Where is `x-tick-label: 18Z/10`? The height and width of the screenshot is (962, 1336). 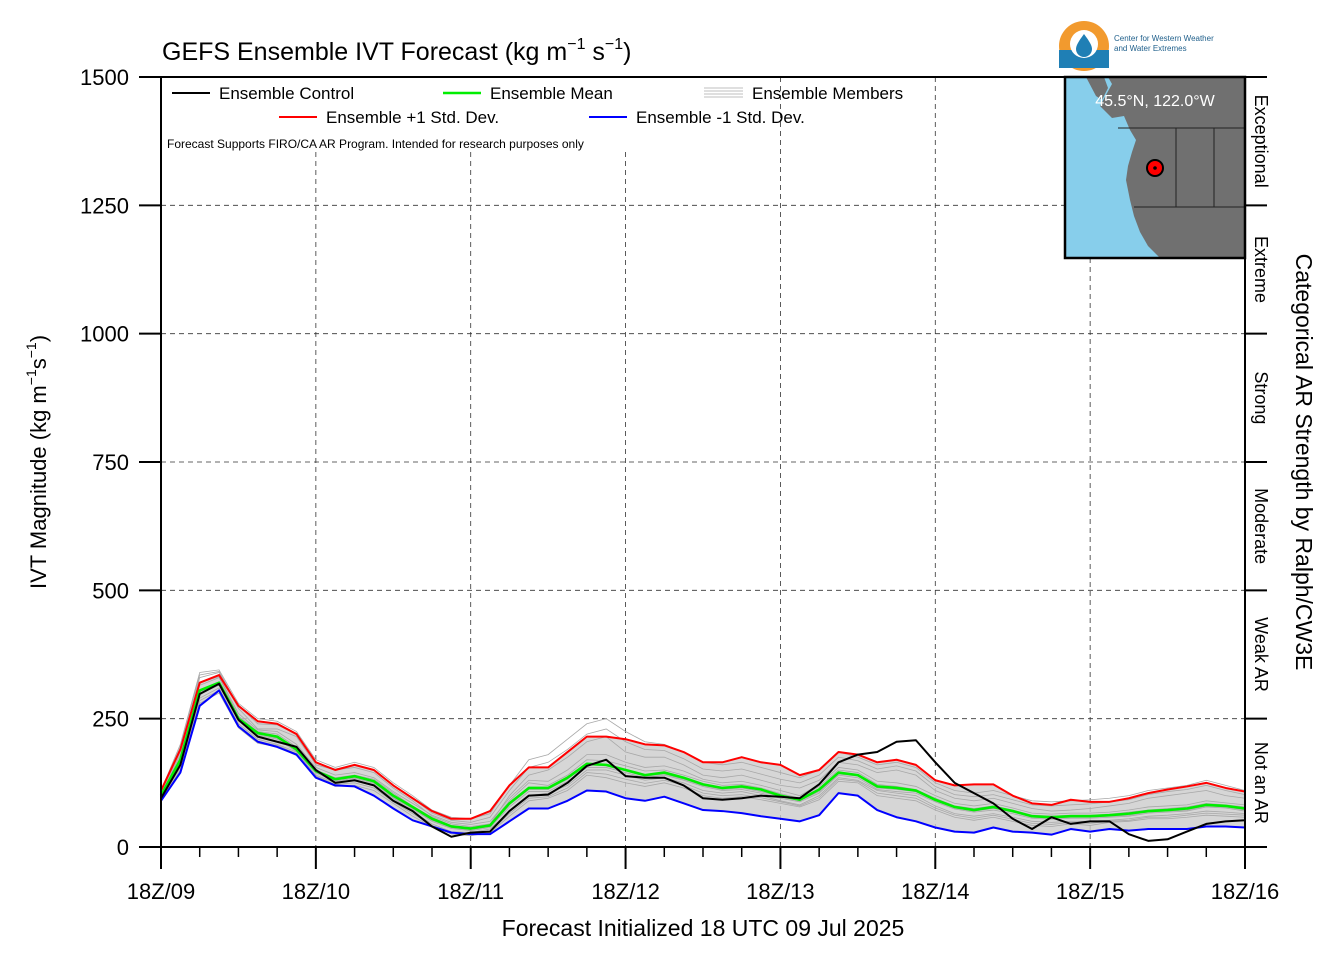
x-tick-label: 18Z/10 is located at coordinates (316, 891).